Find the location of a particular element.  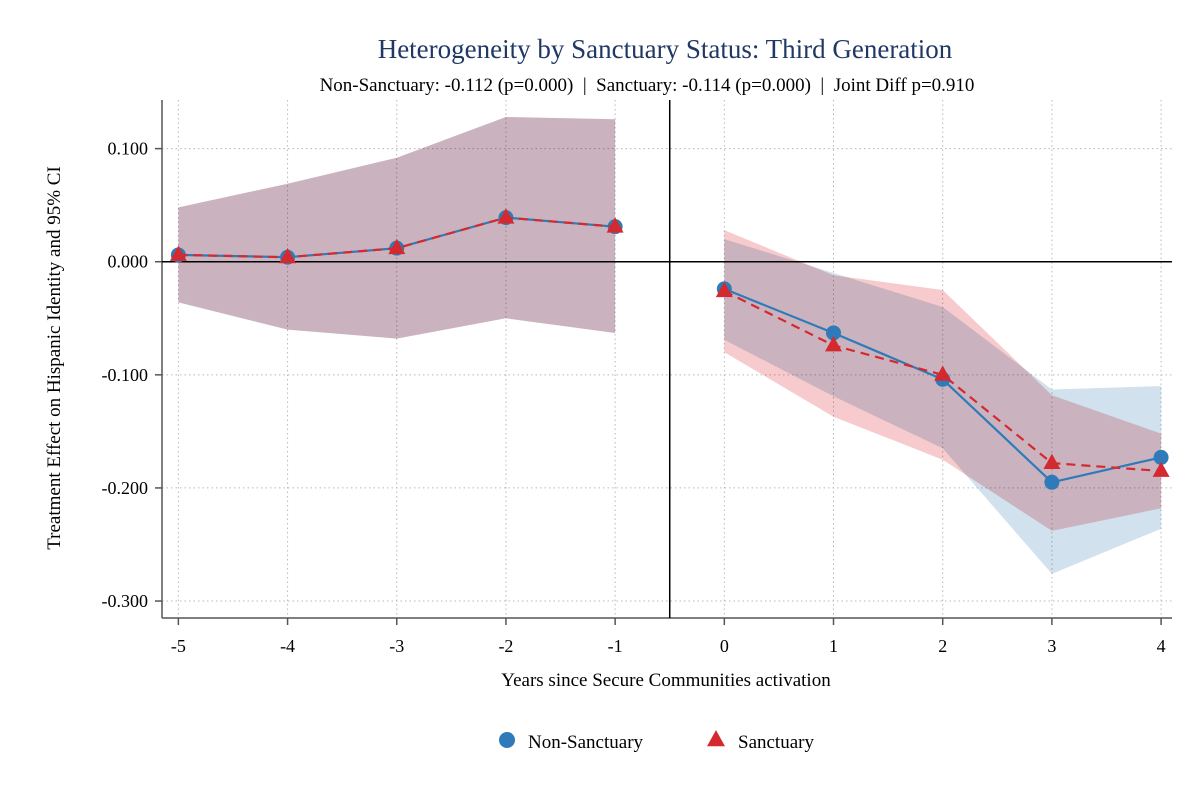

x-tick-label-9: 4 is located at coordinates (1161, 646).